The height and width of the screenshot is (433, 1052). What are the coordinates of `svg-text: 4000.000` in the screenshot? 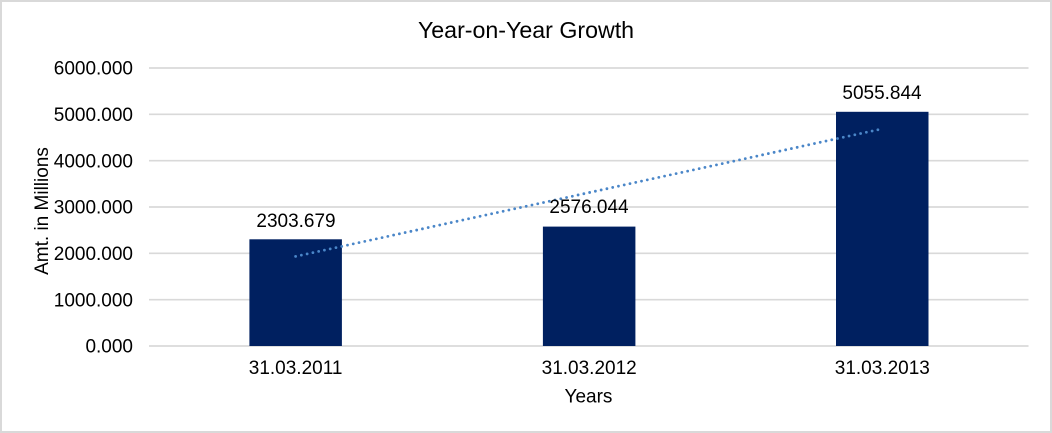 It's located at (93, 161).